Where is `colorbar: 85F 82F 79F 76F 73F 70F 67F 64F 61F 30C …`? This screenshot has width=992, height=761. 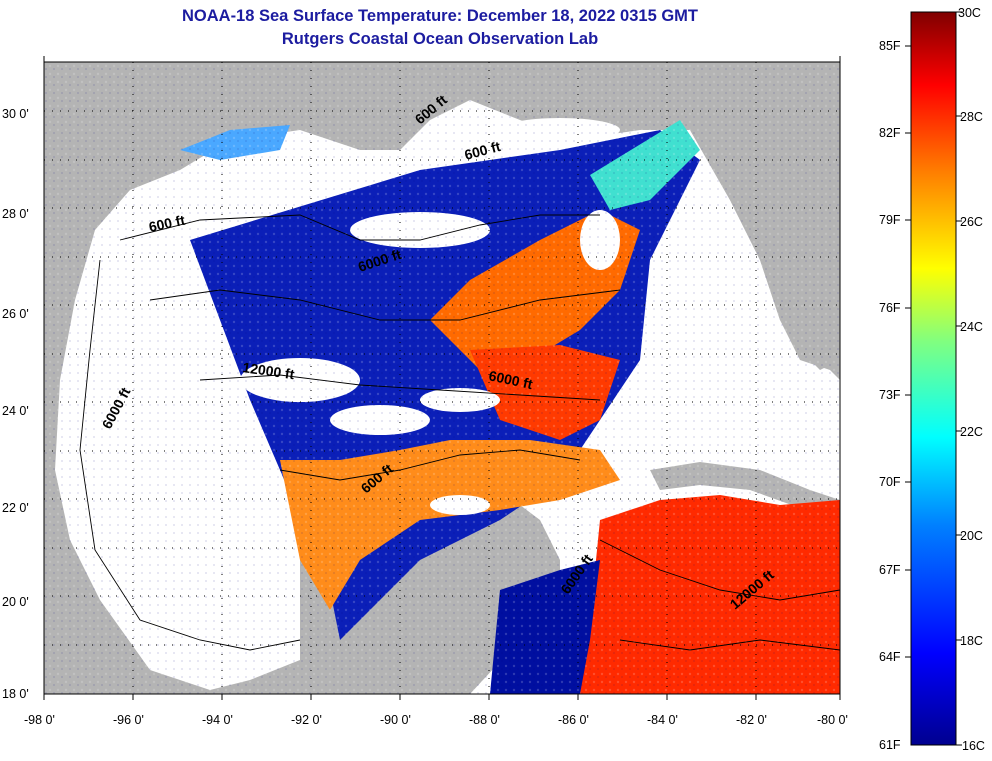
colorbar: 85F 82F 79F 76F 73F 70F 67F 64F 61F 30C … is located at coordinates (932, 379).